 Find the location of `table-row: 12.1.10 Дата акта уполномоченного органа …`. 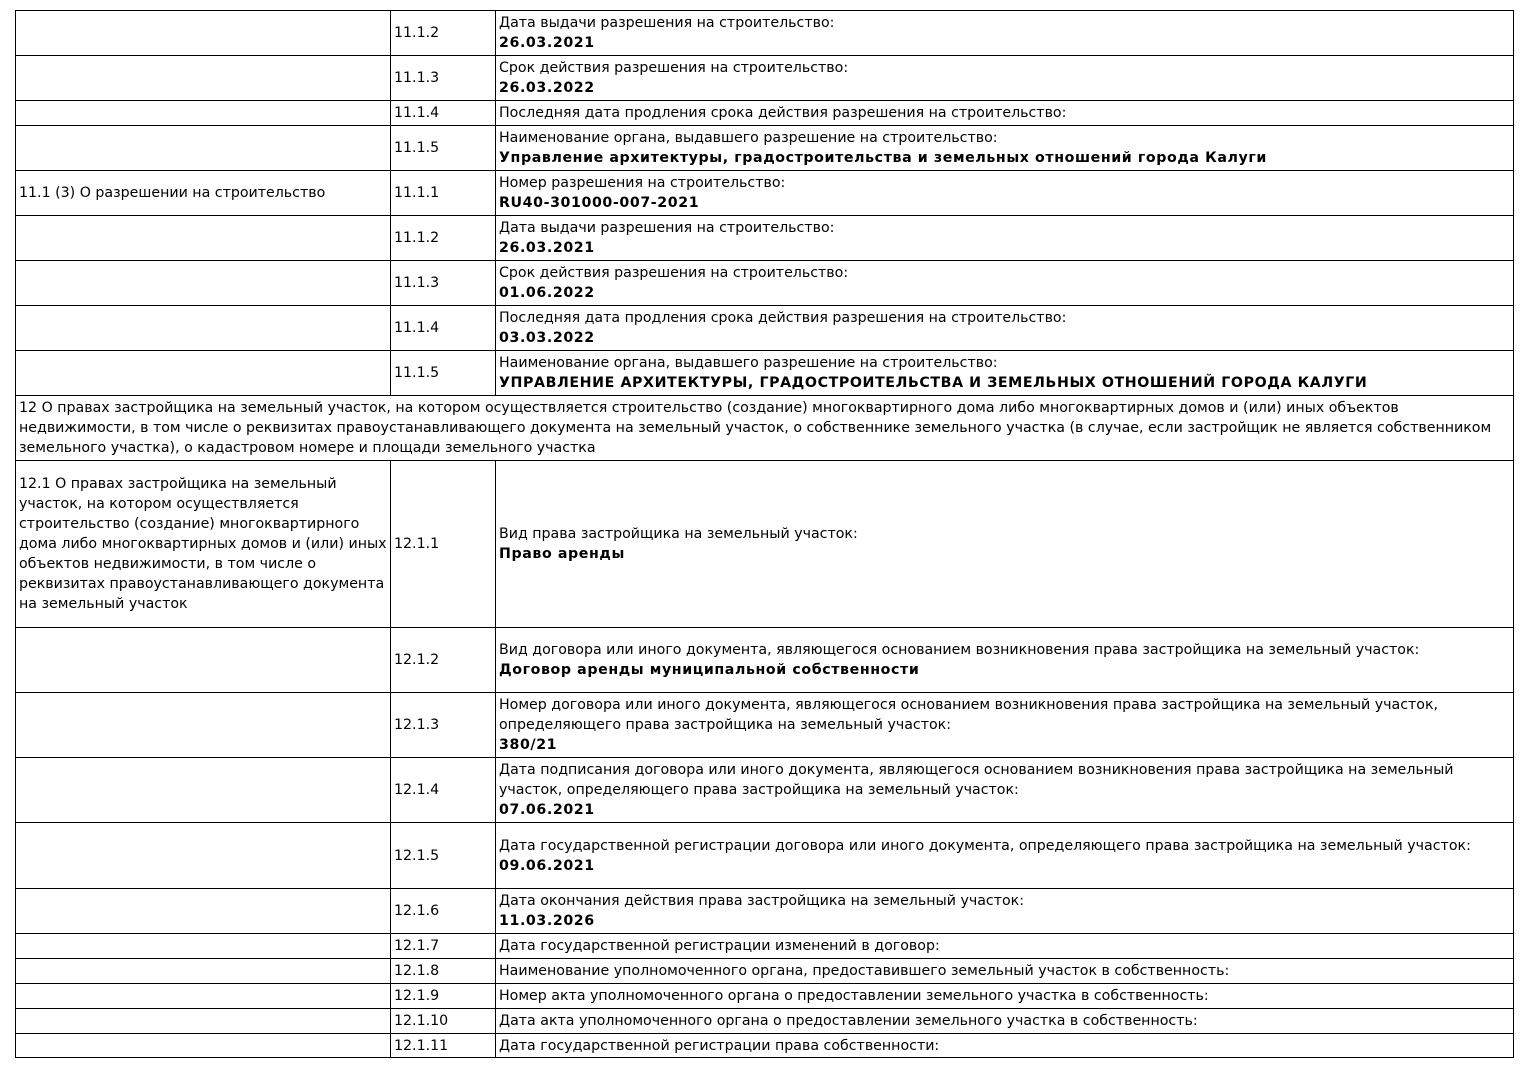

table-row: 12.1.10 Дата акта уполномоченного органа … is located at coordinates (764, 1021).